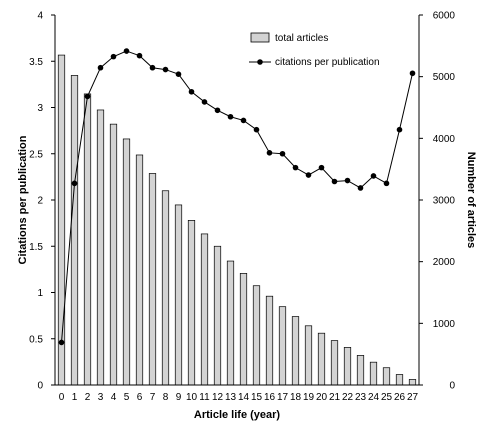 The width and height of the screenshot is (499, 424). Describe the element at coordinates (204, 397) in the screenshot. I see `x-tick-label: 11` at that location.